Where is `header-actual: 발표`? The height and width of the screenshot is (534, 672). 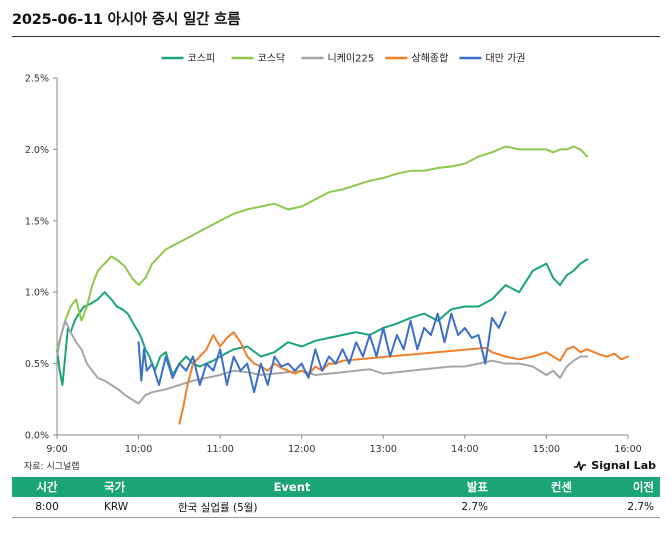 header-actual: 발표 is located at coordinates (453, 487).